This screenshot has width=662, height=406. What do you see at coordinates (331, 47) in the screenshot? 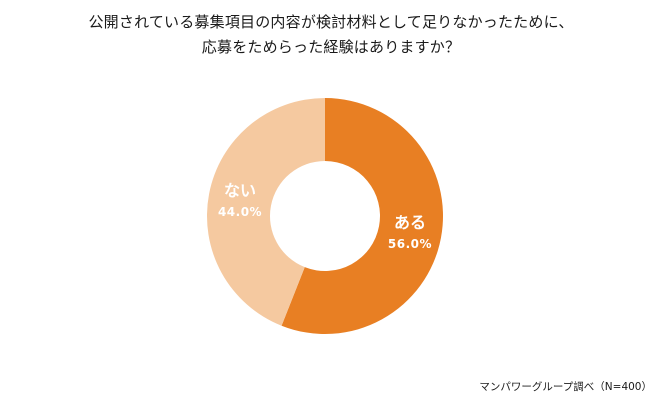
I see `chart-title-line-2: 応募をためらった経験はありますか？` at bounding box center [331, 47].